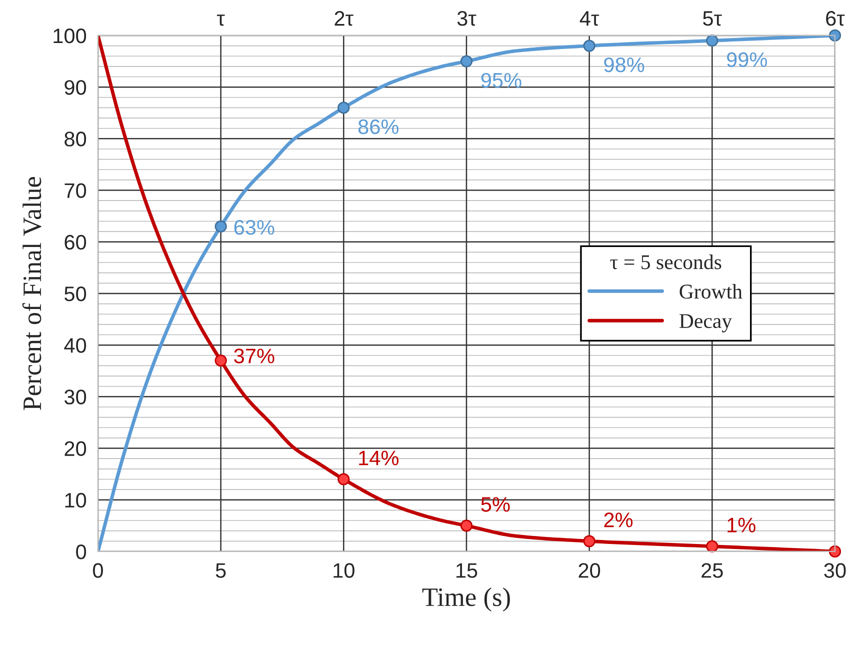 The height and width of the screenshot is (645, 852). I want to click on data-label: 37%, so click(254, 356).